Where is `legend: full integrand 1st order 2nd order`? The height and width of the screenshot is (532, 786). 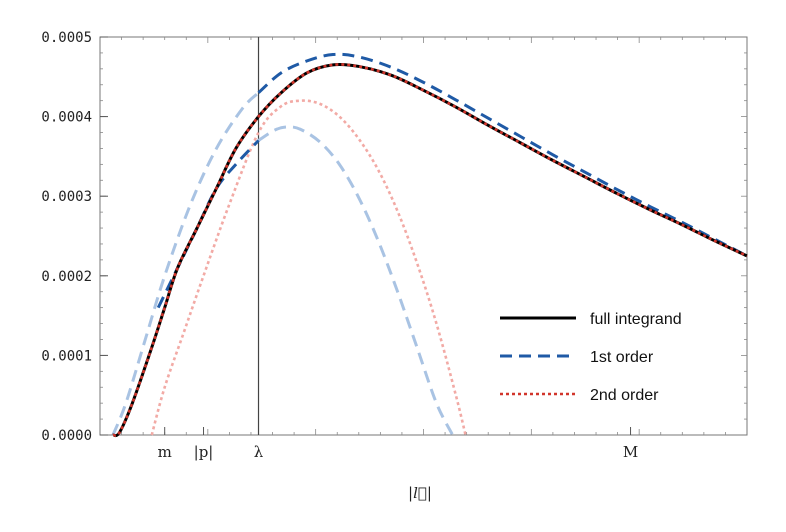
legend: full integrand 1st order 2nd order is located at coordinates (591, 357).